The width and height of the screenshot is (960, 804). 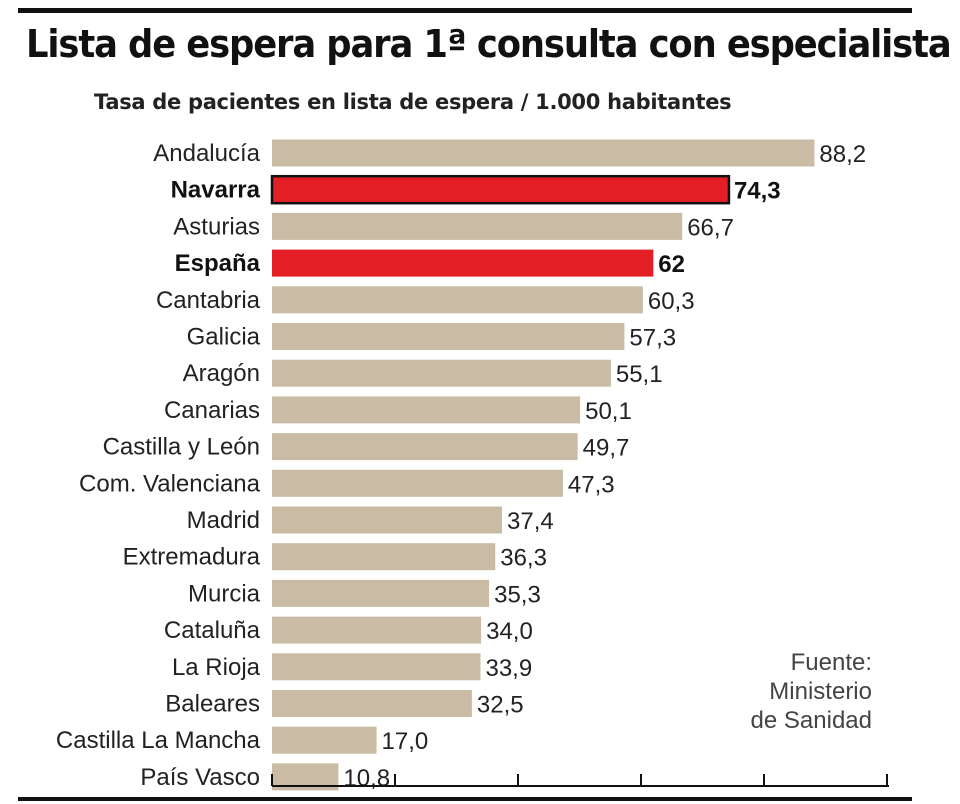 I want to click on value-label-andalucia: 88,2, so click(x=842, y=154).